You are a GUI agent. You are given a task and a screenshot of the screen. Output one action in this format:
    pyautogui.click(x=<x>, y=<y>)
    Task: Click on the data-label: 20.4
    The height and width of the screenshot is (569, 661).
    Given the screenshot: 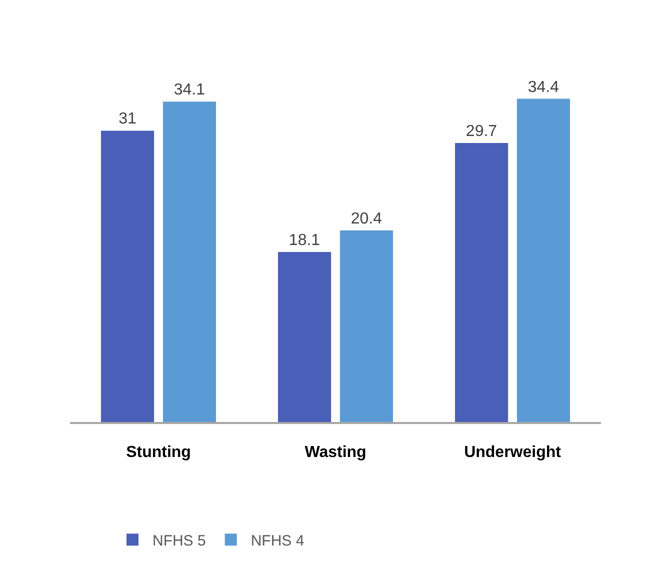 What is the action you would take?
    pyautogui.click(x=366, y=219)
    